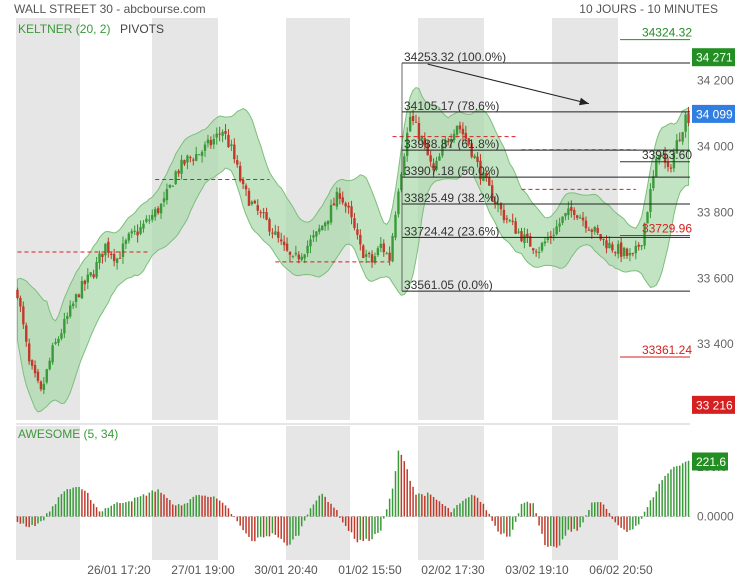  What do you see at coordinates (621, 570) in the screenshot?
I see `x-tick-6: 06/02 20:50` at bounding box center [621, 570].